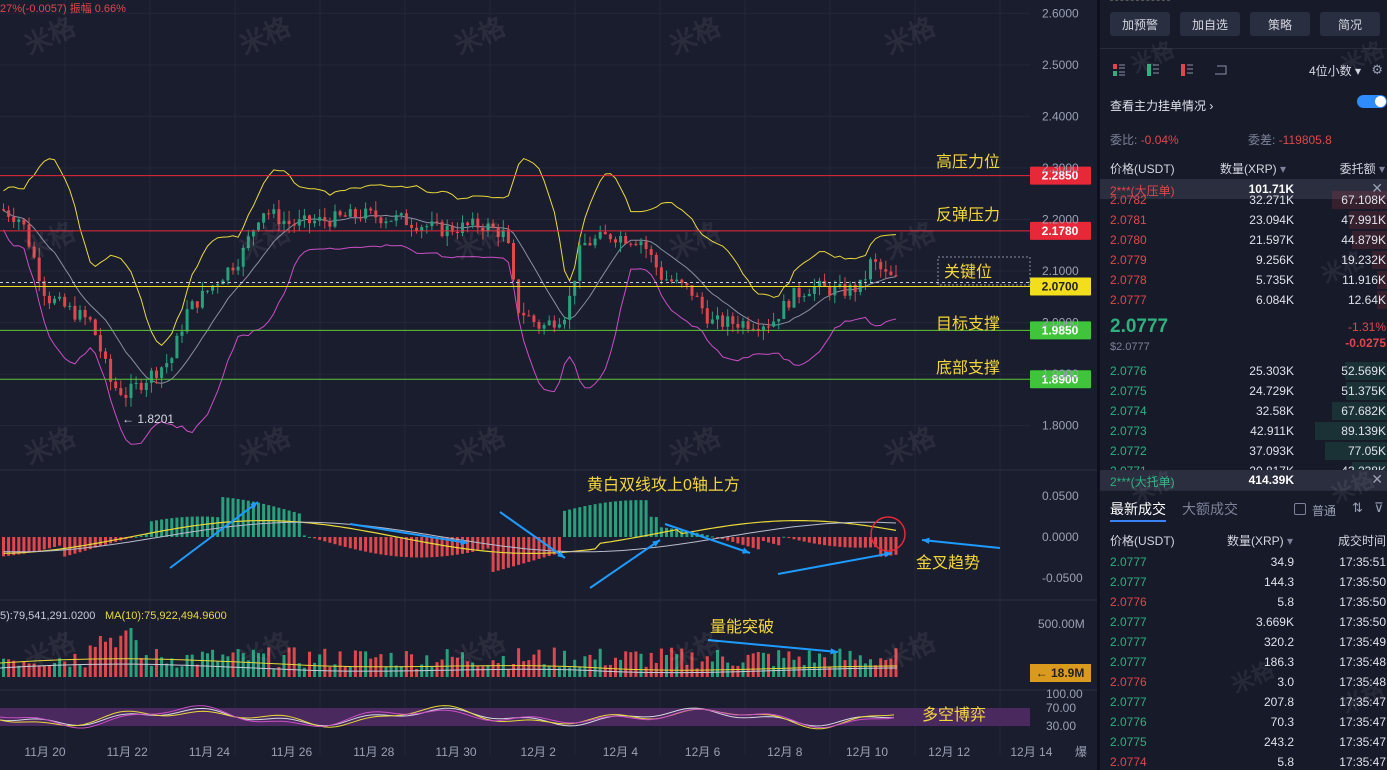 This screenshot has height=770, width=1387. Describe the element at coordinates (1357, 507) in the screenshot. I see `sort-icon: ⇅` at that location.